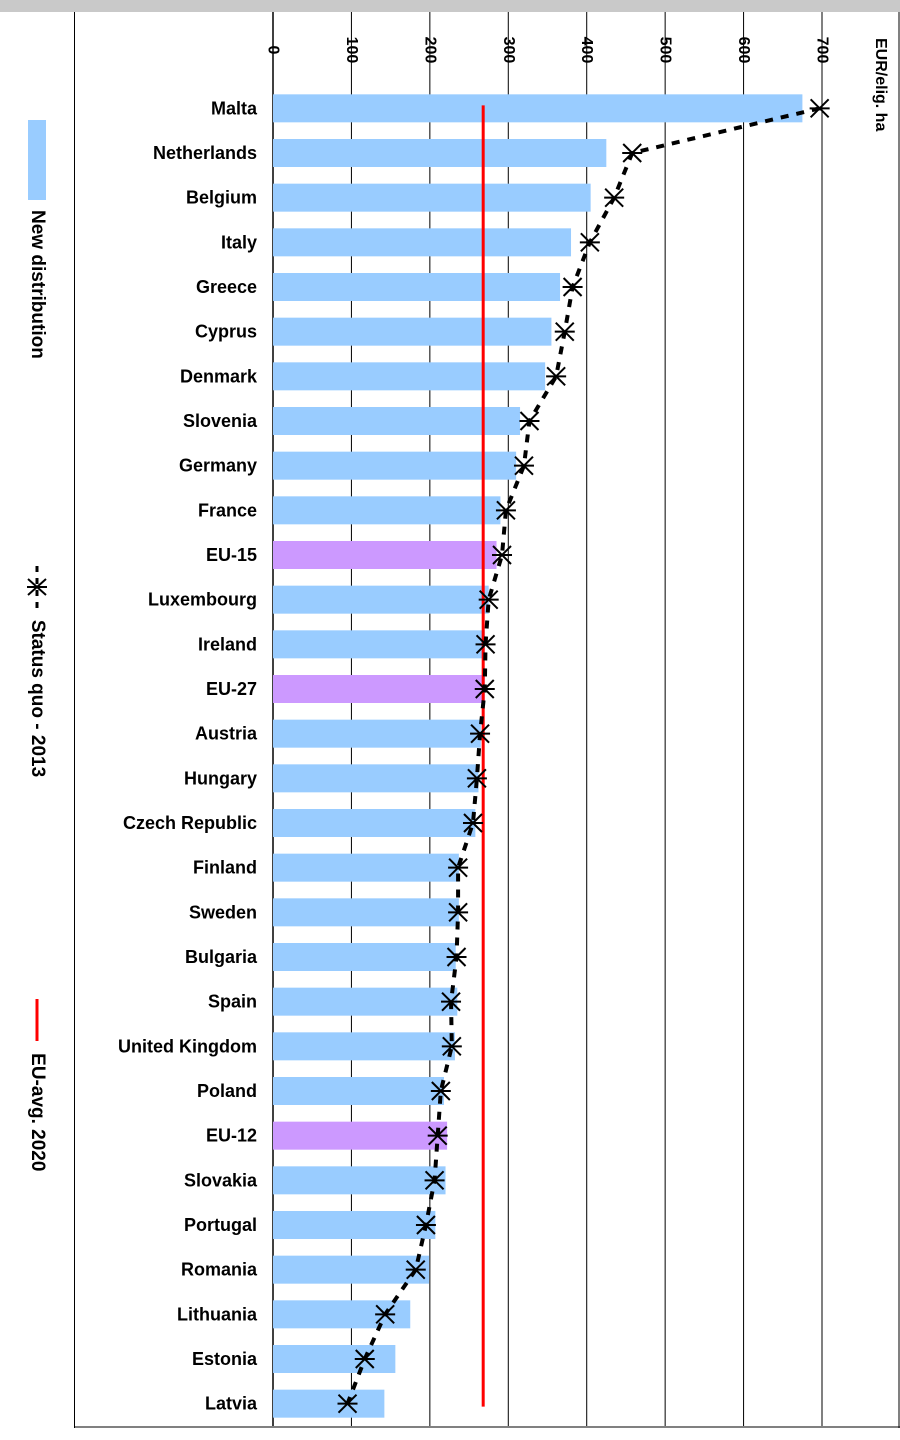 The width and height of the screenshot is (900, 1440). I want to click on category-label: EU-15, so click(231, 555).